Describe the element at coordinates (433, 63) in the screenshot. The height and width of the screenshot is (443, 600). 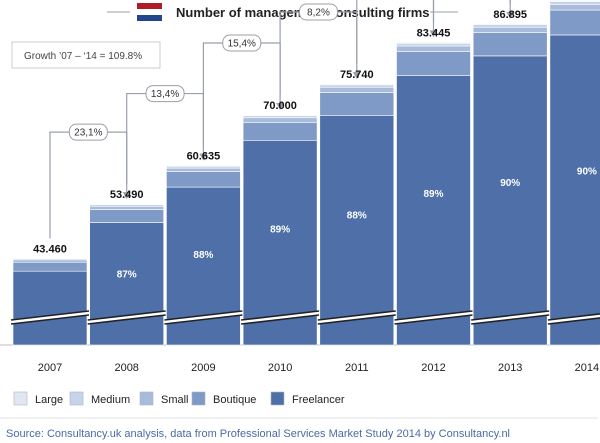
I see `bar-boutique-2012` at that location.